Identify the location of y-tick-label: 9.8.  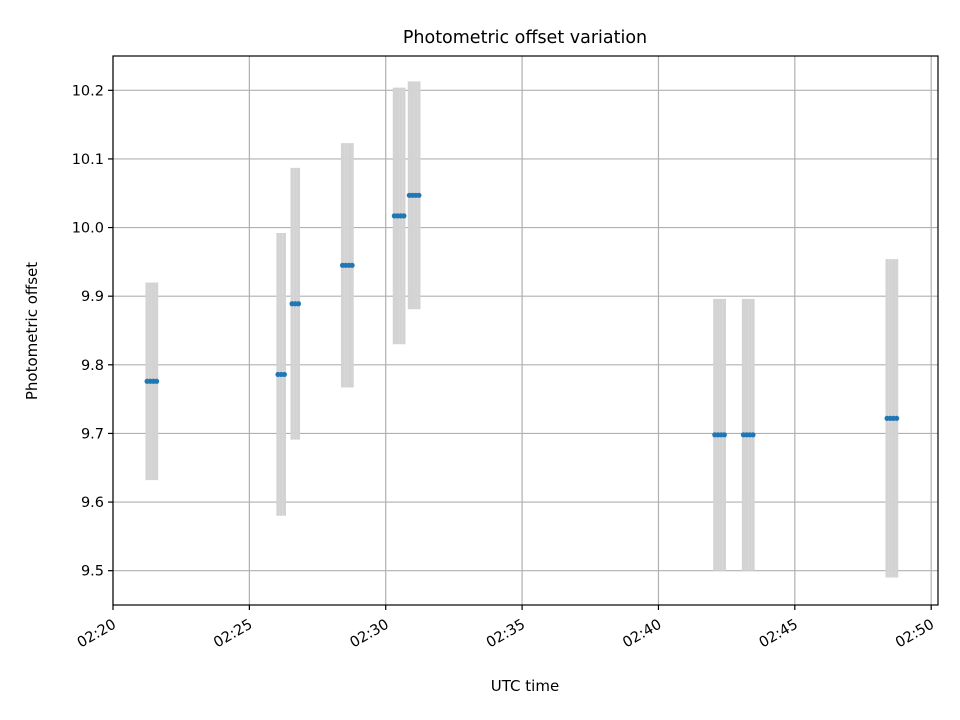
(92, 366).